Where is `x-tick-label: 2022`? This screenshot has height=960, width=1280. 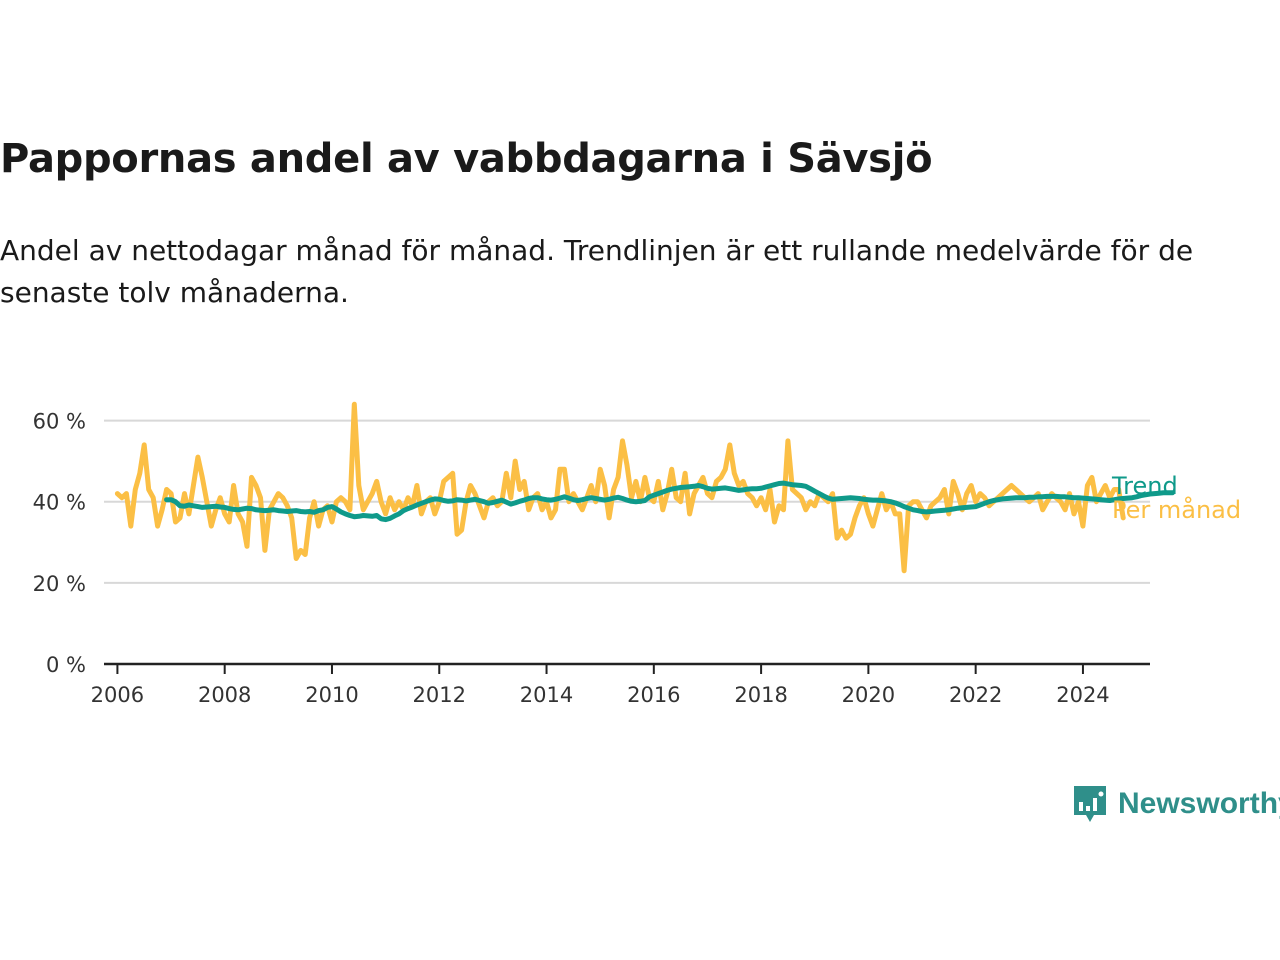
x-tick-label: 2022 is located at coordinates (975, 695).